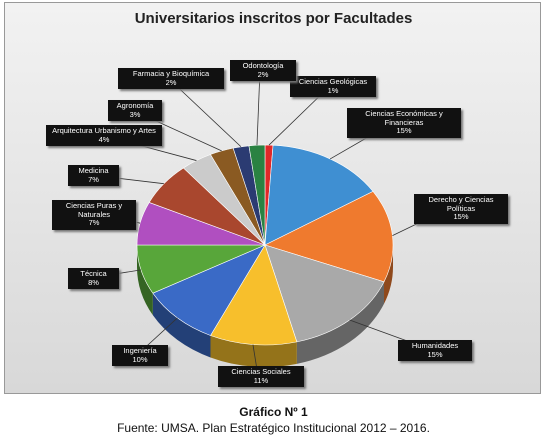 The image size is (547, 447). I want to click on figure-caption: Gráfico Nº 1, so click(273, 412).